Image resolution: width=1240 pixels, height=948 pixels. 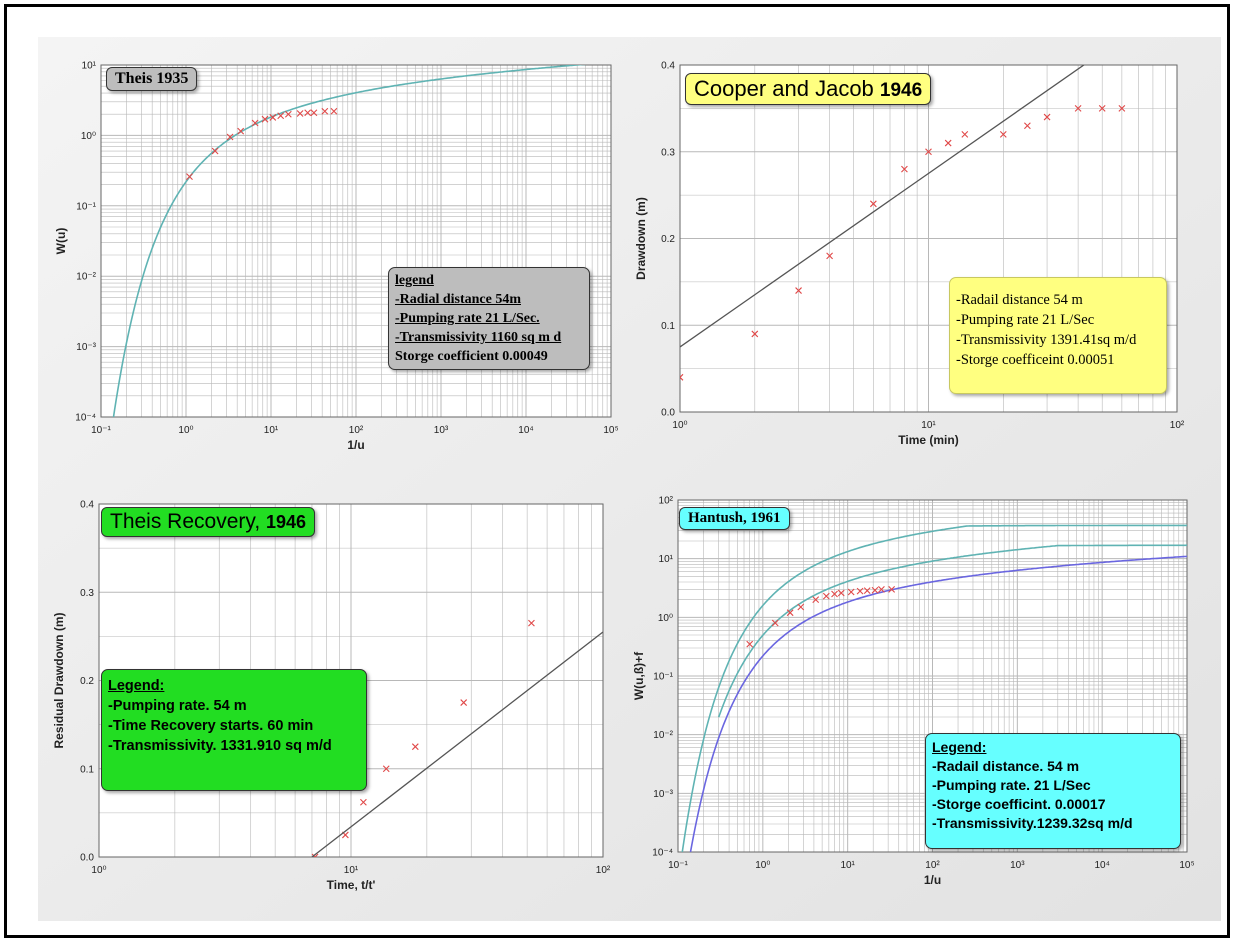 What do you see at coordinates (847, 865) in the screenshot?
I see `hantush-x-tick-label: 10¹` at bounding box center [847, 865].